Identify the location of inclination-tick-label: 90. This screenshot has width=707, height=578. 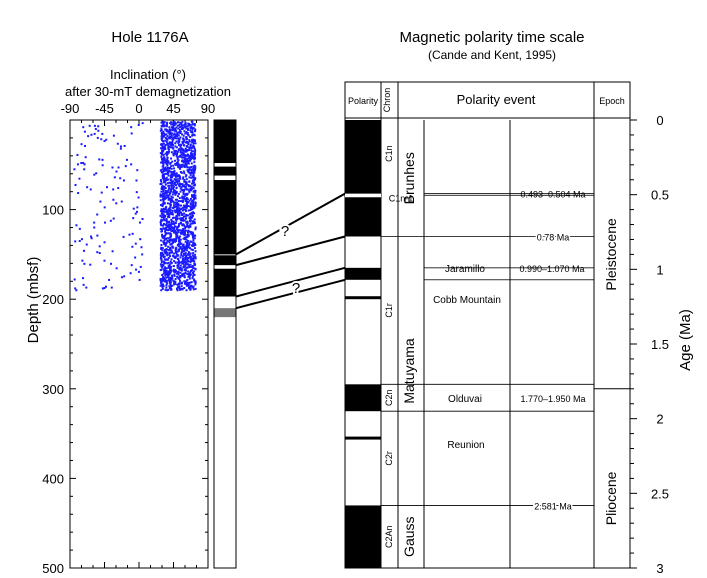
(208, 108).